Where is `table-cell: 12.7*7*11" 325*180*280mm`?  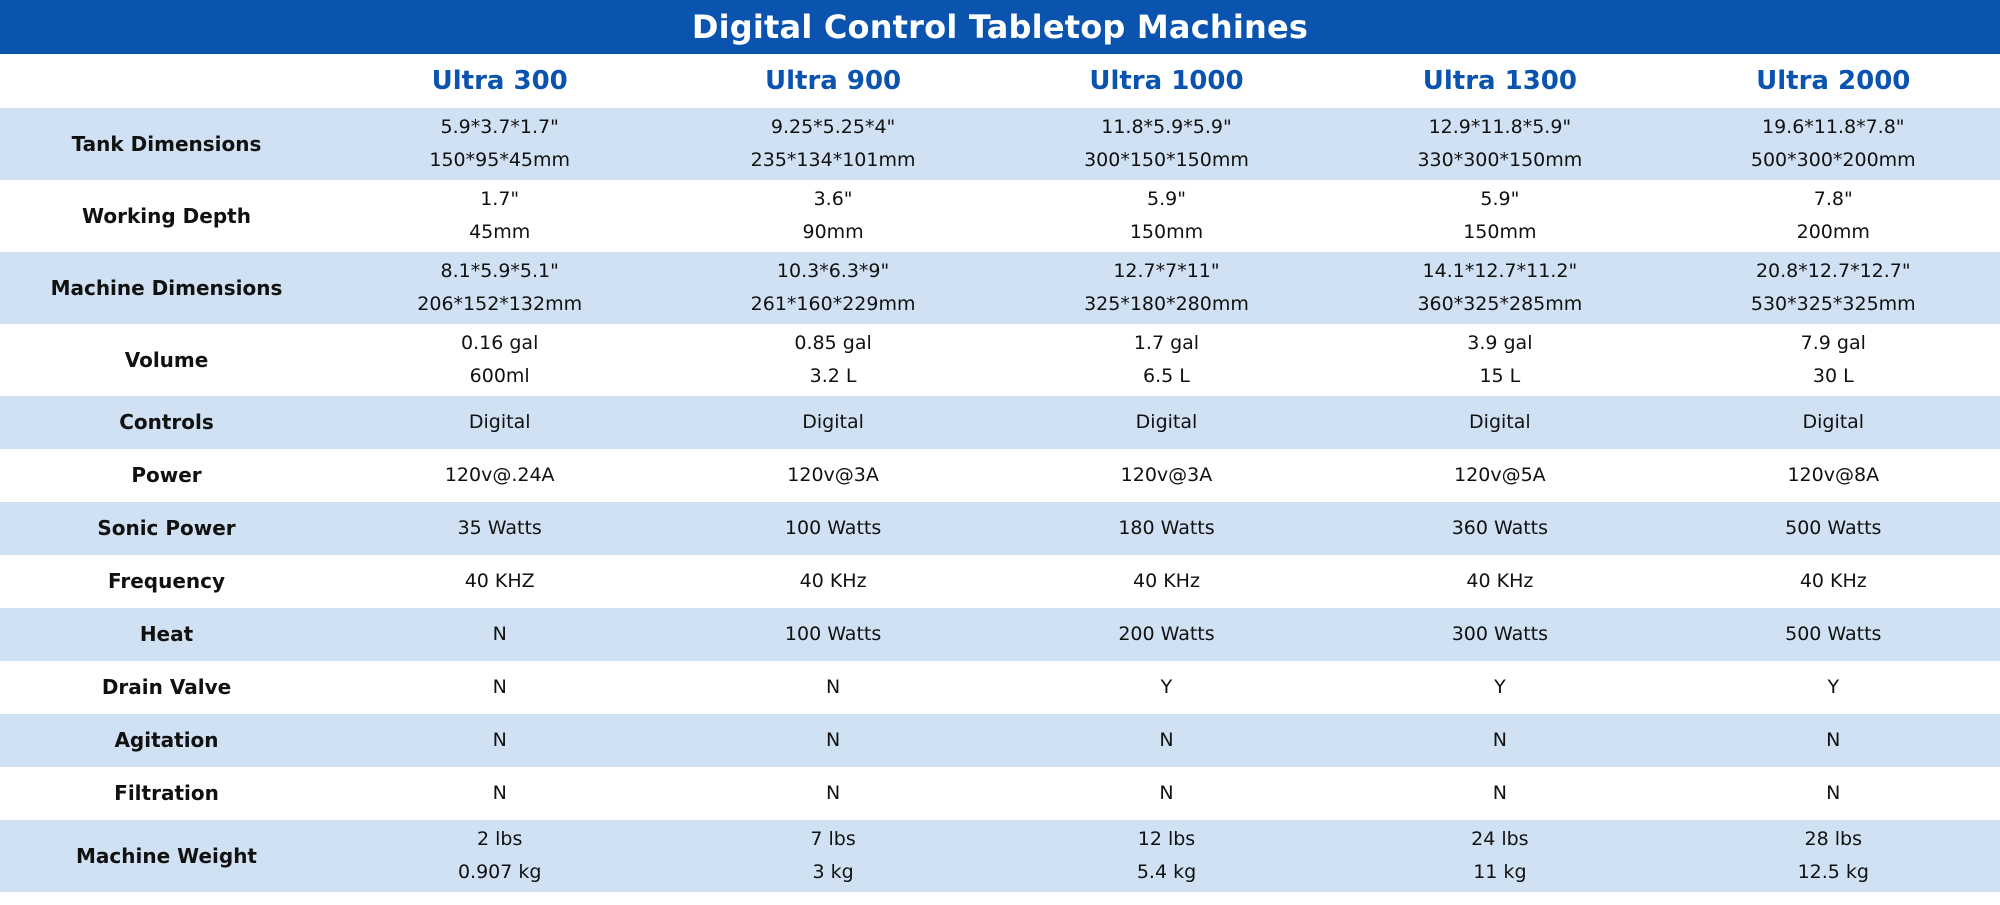
table-cell: 12.7*7*11" 325*180*280mm is located at coordinates (1166, 288).